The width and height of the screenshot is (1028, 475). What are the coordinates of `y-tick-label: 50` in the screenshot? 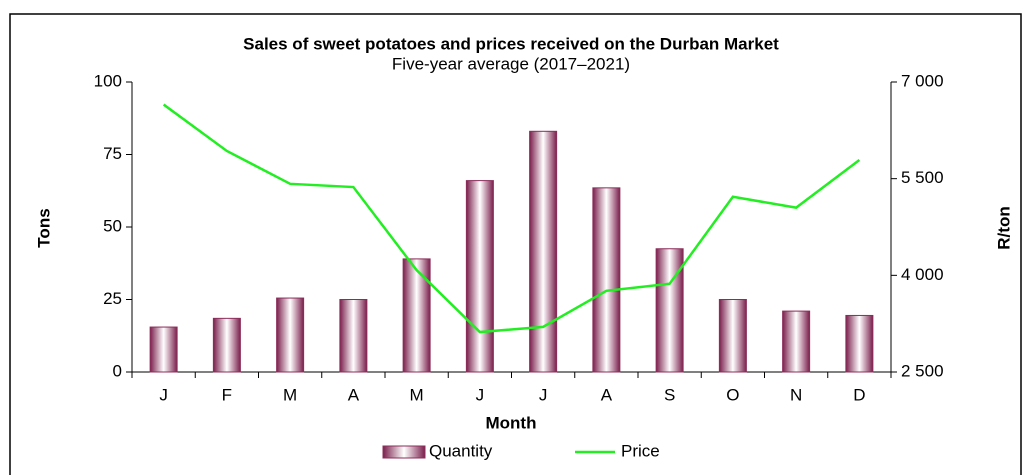 It's located at (112, 225).